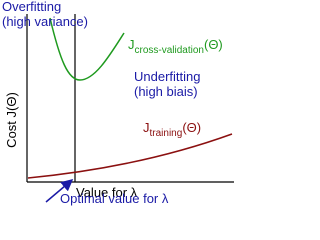 The image size is (320, 240). Describe the element at coordinates (59, 191) in the screenshot. I see `optimal-arrow` at that location.